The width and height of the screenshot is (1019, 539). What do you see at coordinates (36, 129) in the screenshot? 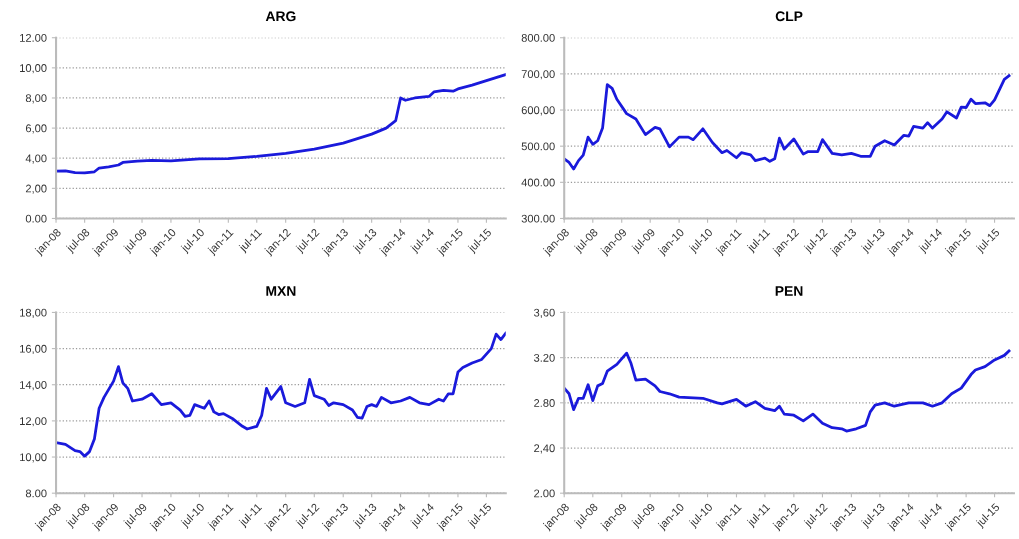
I see `y-tick-label: 6,00` at bounding box center [36, 129].